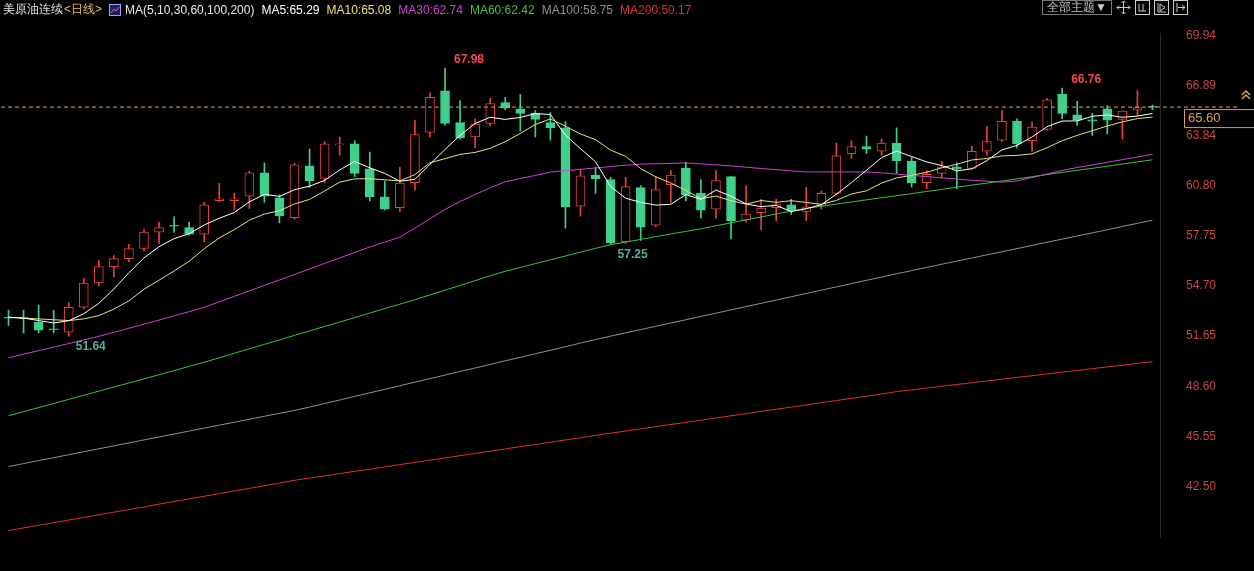 The image size is (1254, 571). I want to click on chart-subtitle: <日线>, so click(83, 9).